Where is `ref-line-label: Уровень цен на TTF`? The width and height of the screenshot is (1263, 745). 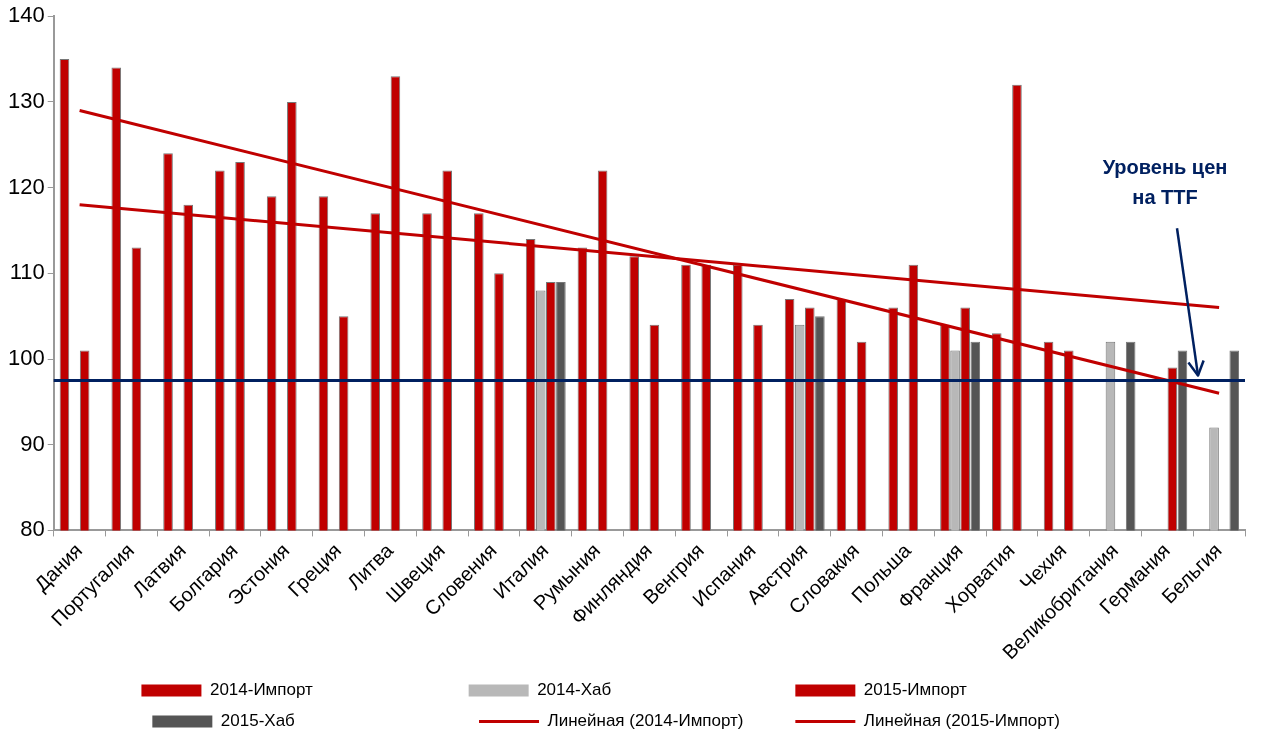 ref-line-label: Уровень цен на TTF is located at coordinates (1165, 182).